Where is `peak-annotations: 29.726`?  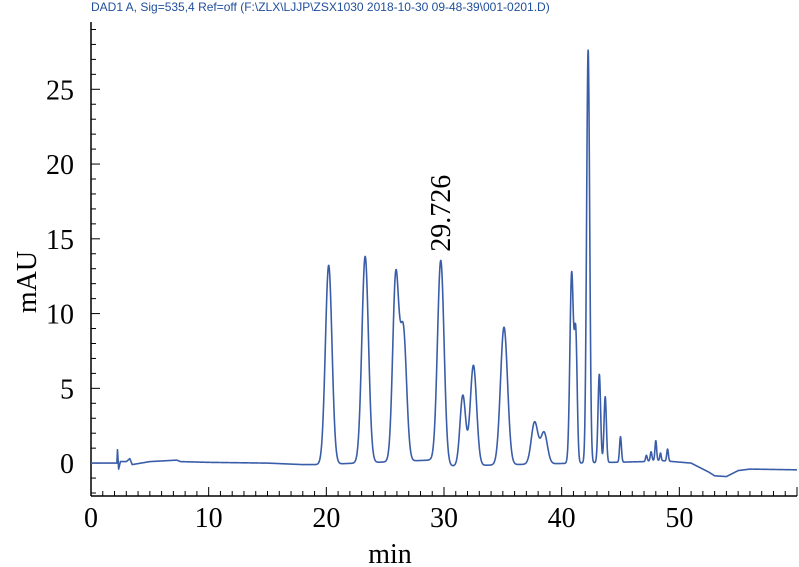 peak-annotations: 29.726 is located at coordinates (441, 213).